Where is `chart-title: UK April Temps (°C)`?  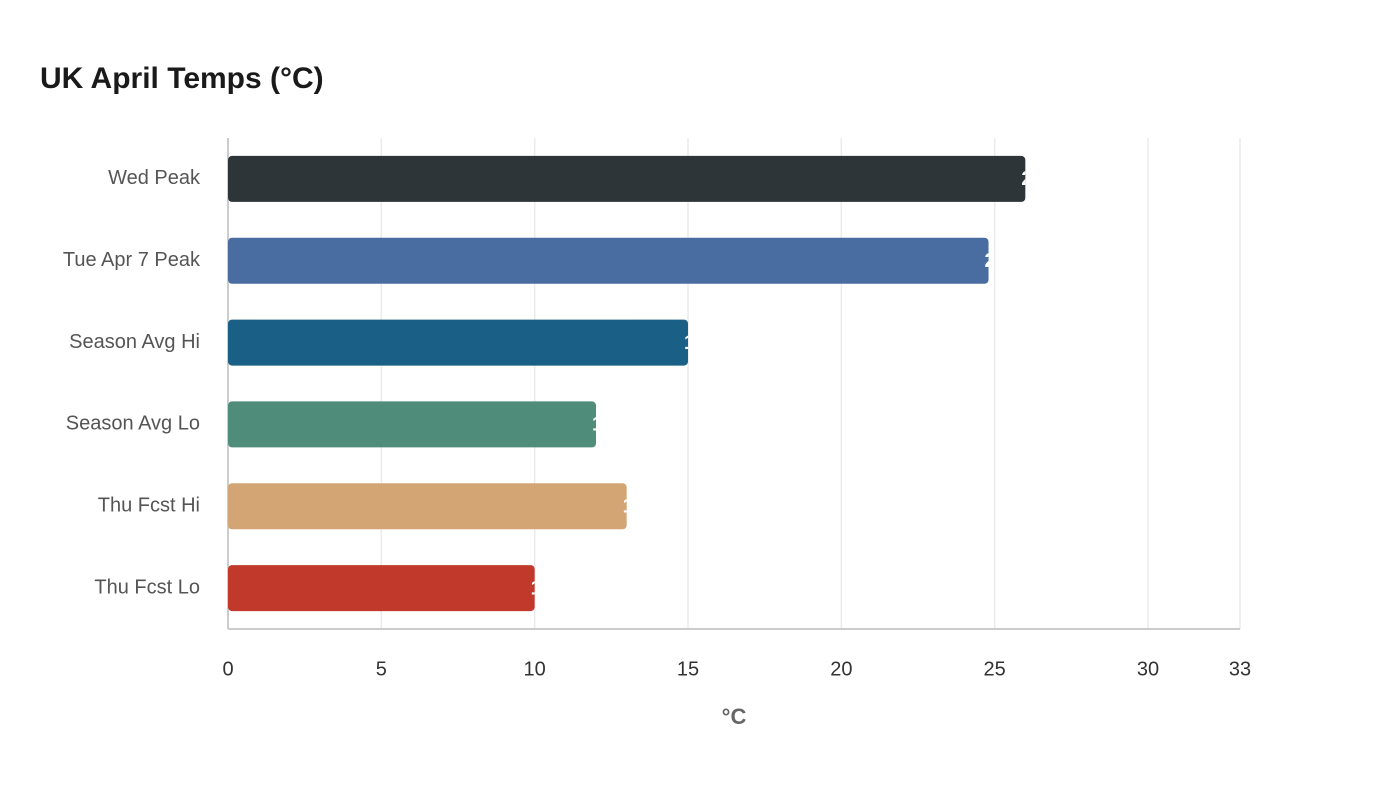
chart-title: UK April Temps (°C) is located at coordinates (182, 78).